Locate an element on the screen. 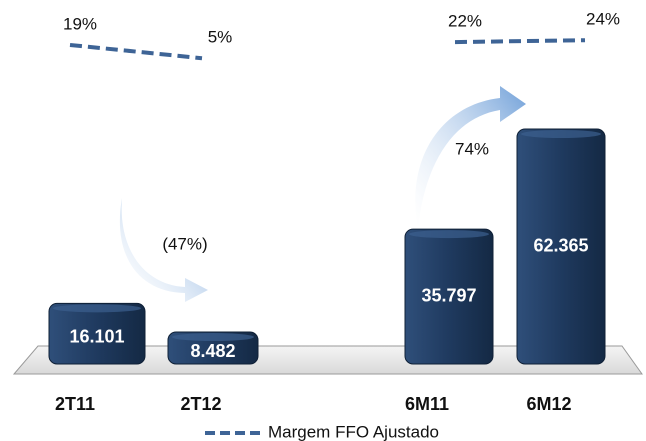 Image resolution: width=646 pixels, height=441 pixels. value-label: 35.797 is located at coordinates (448, 295).